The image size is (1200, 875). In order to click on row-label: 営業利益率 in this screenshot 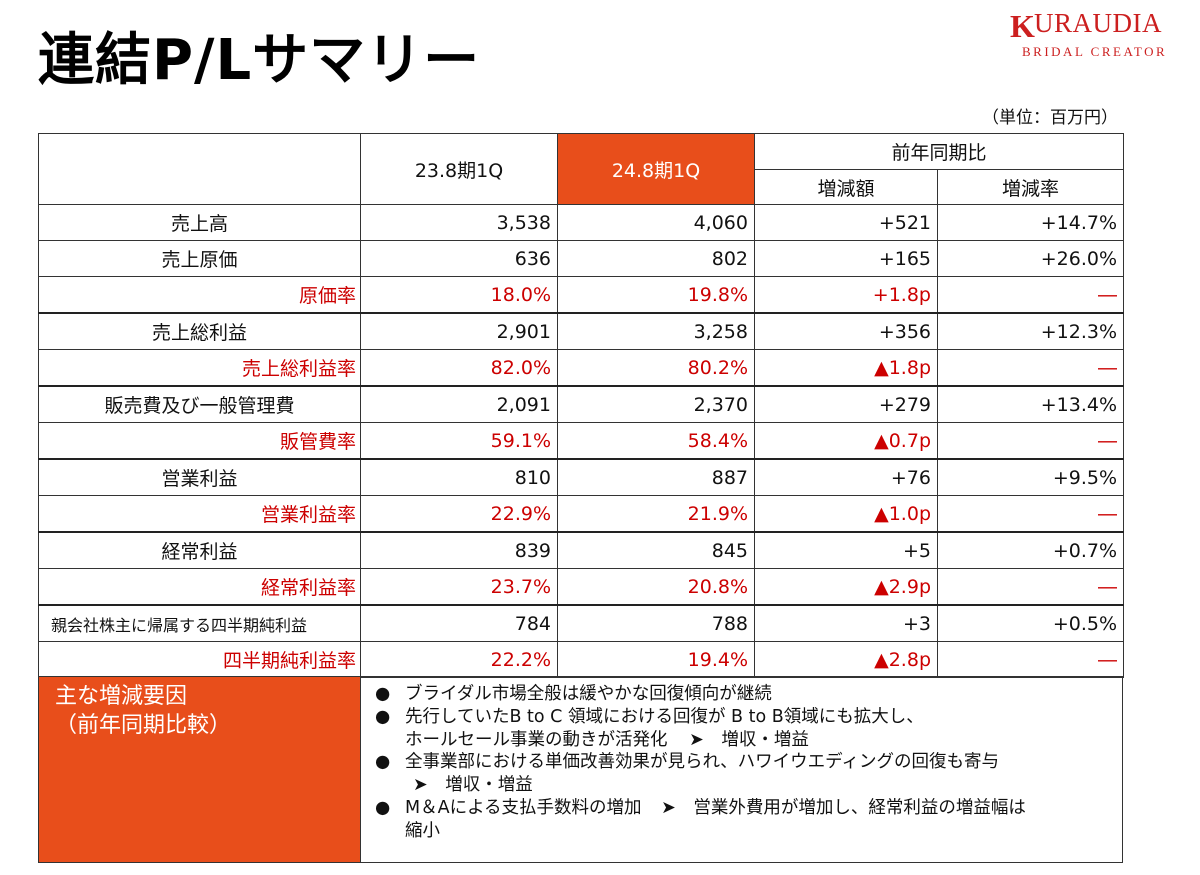, I will do `click(199, 514)`.